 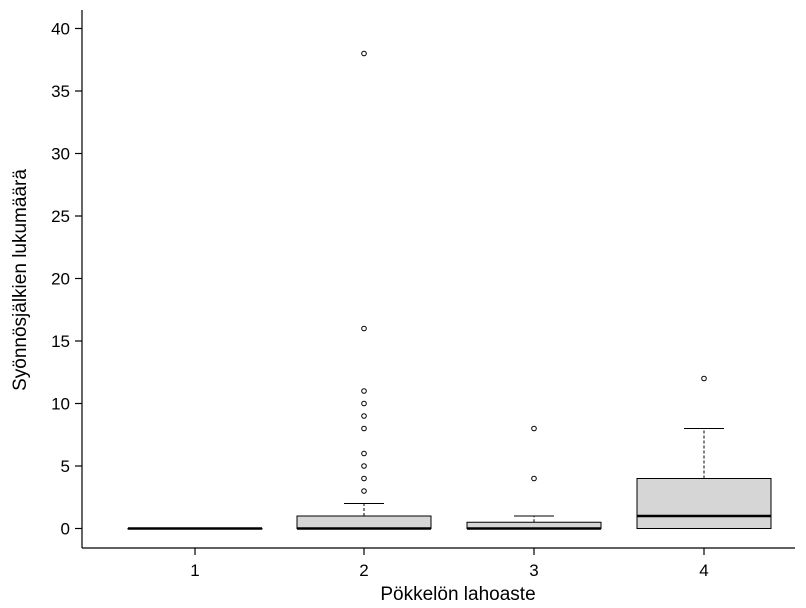 I want to click on y-axis-ticks: 0 5 10 15 20 25 30 35 40, so click(x=66, y=279).